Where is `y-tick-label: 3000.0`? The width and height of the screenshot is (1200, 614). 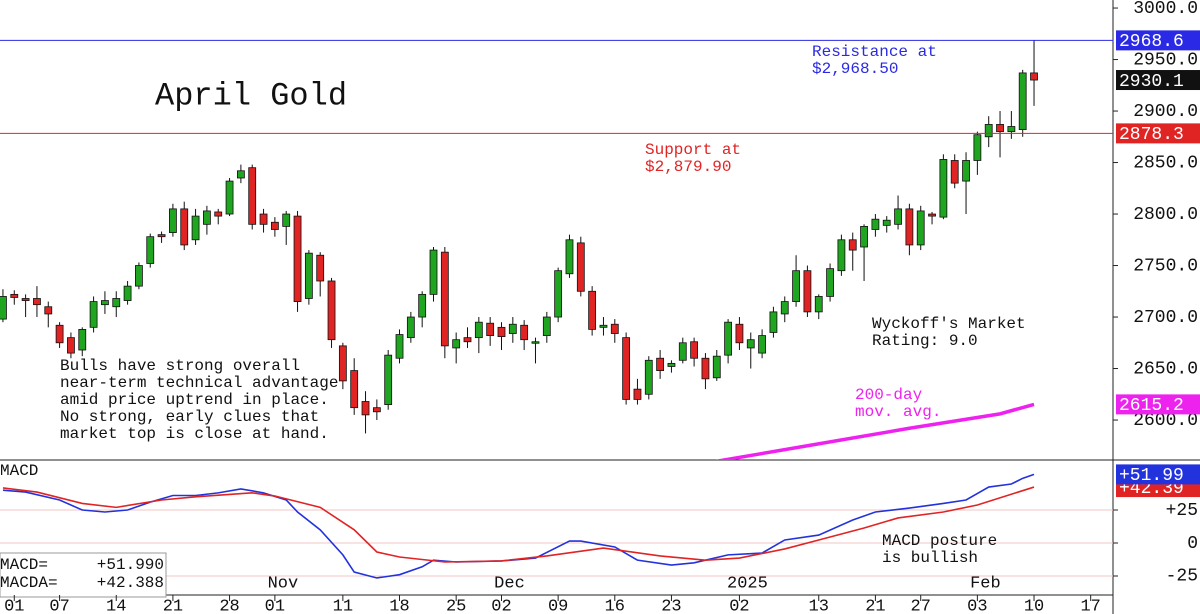 y-tick-label: 3000.0 is located at coordinates (1165, 9).